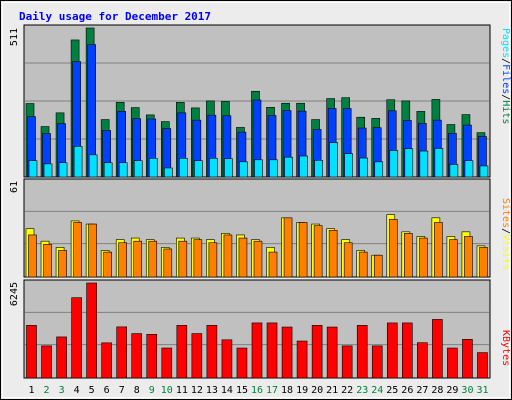  I want to click on x-tick-label: 21, so click(332, 390).